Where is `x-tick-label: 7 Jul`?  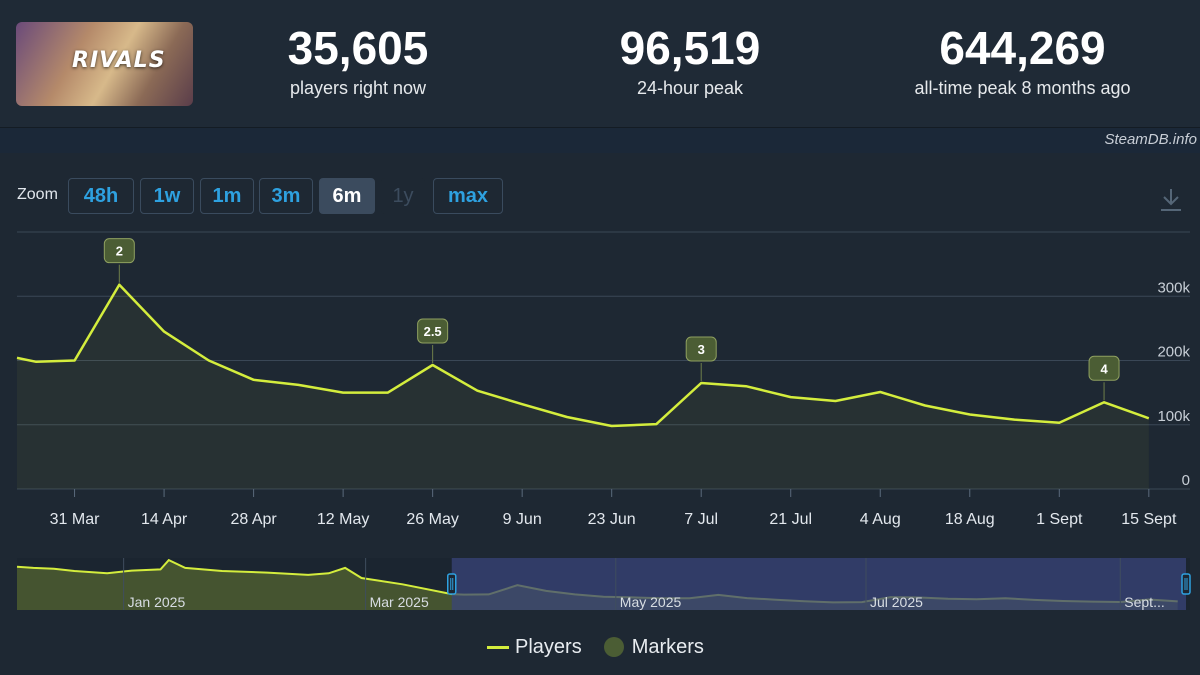 x-tick-label: 7 Jul is located at coordinates (701, 519).